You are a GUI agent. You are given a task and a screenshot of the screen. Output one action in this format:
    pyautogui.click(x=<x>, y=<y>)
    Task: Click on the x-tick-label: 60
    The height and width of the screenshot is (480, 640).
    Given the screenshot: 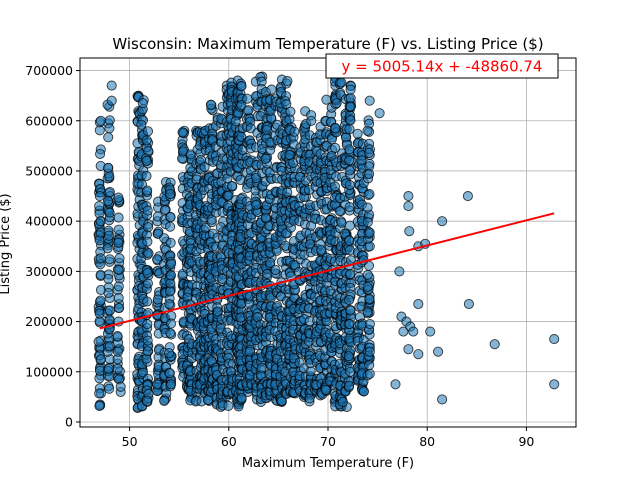 What is the action you would take?
    pyautogui.click(x=229, y=441)
    